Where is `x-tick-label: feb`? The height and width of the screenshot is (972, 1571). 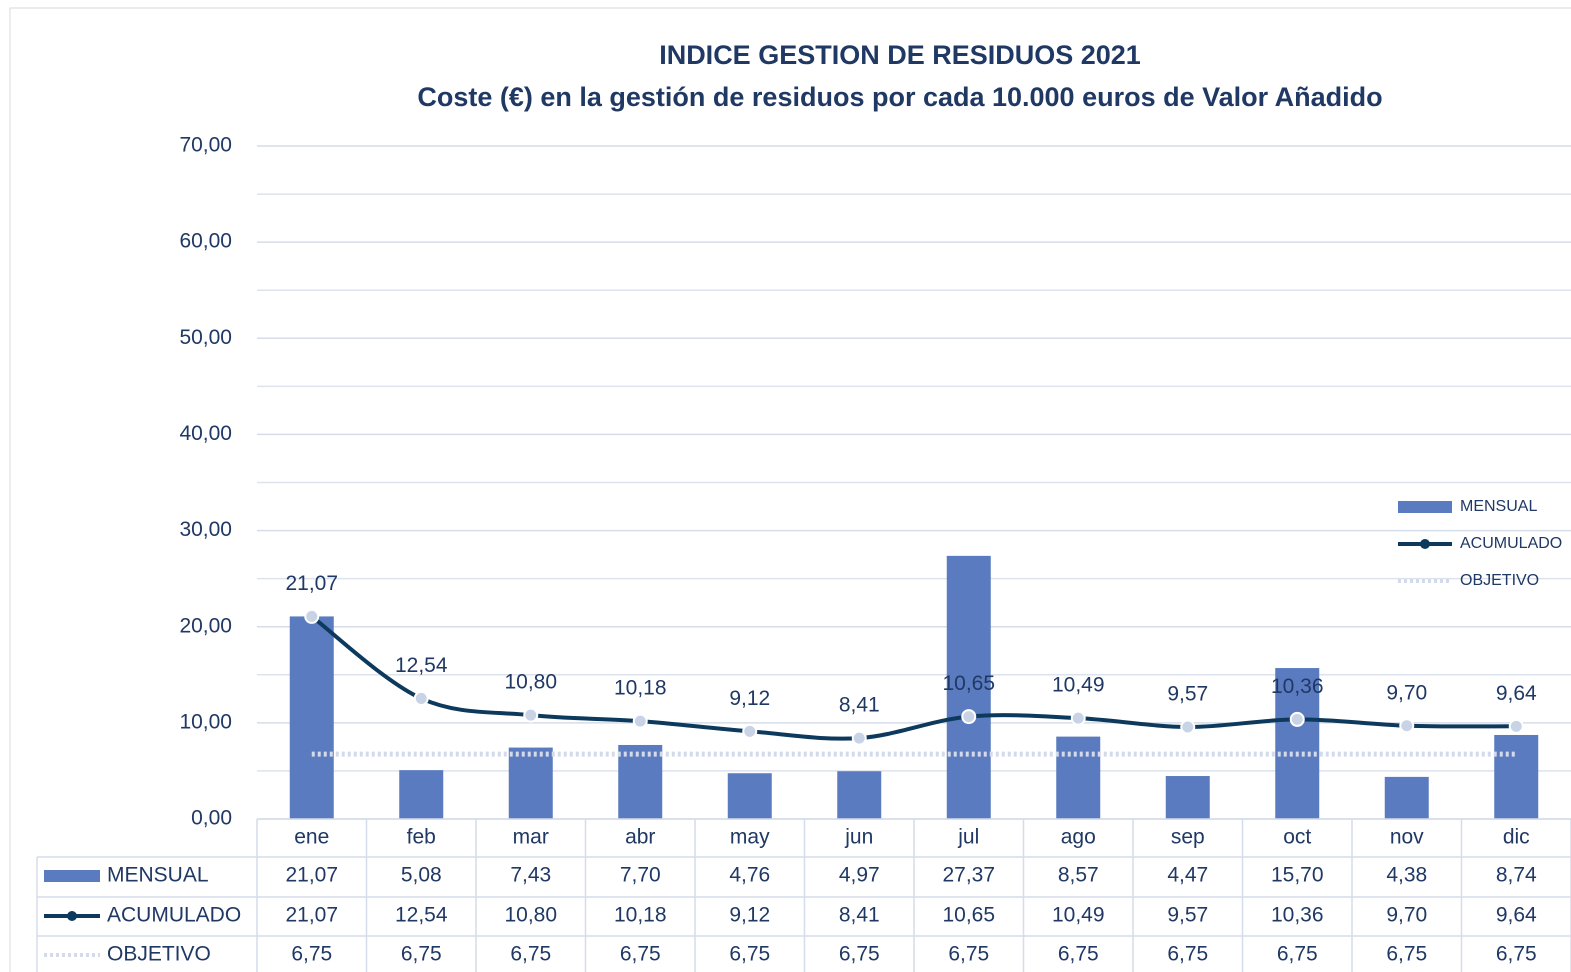 x-tick-label: feb is located at coordinates (421, 837).